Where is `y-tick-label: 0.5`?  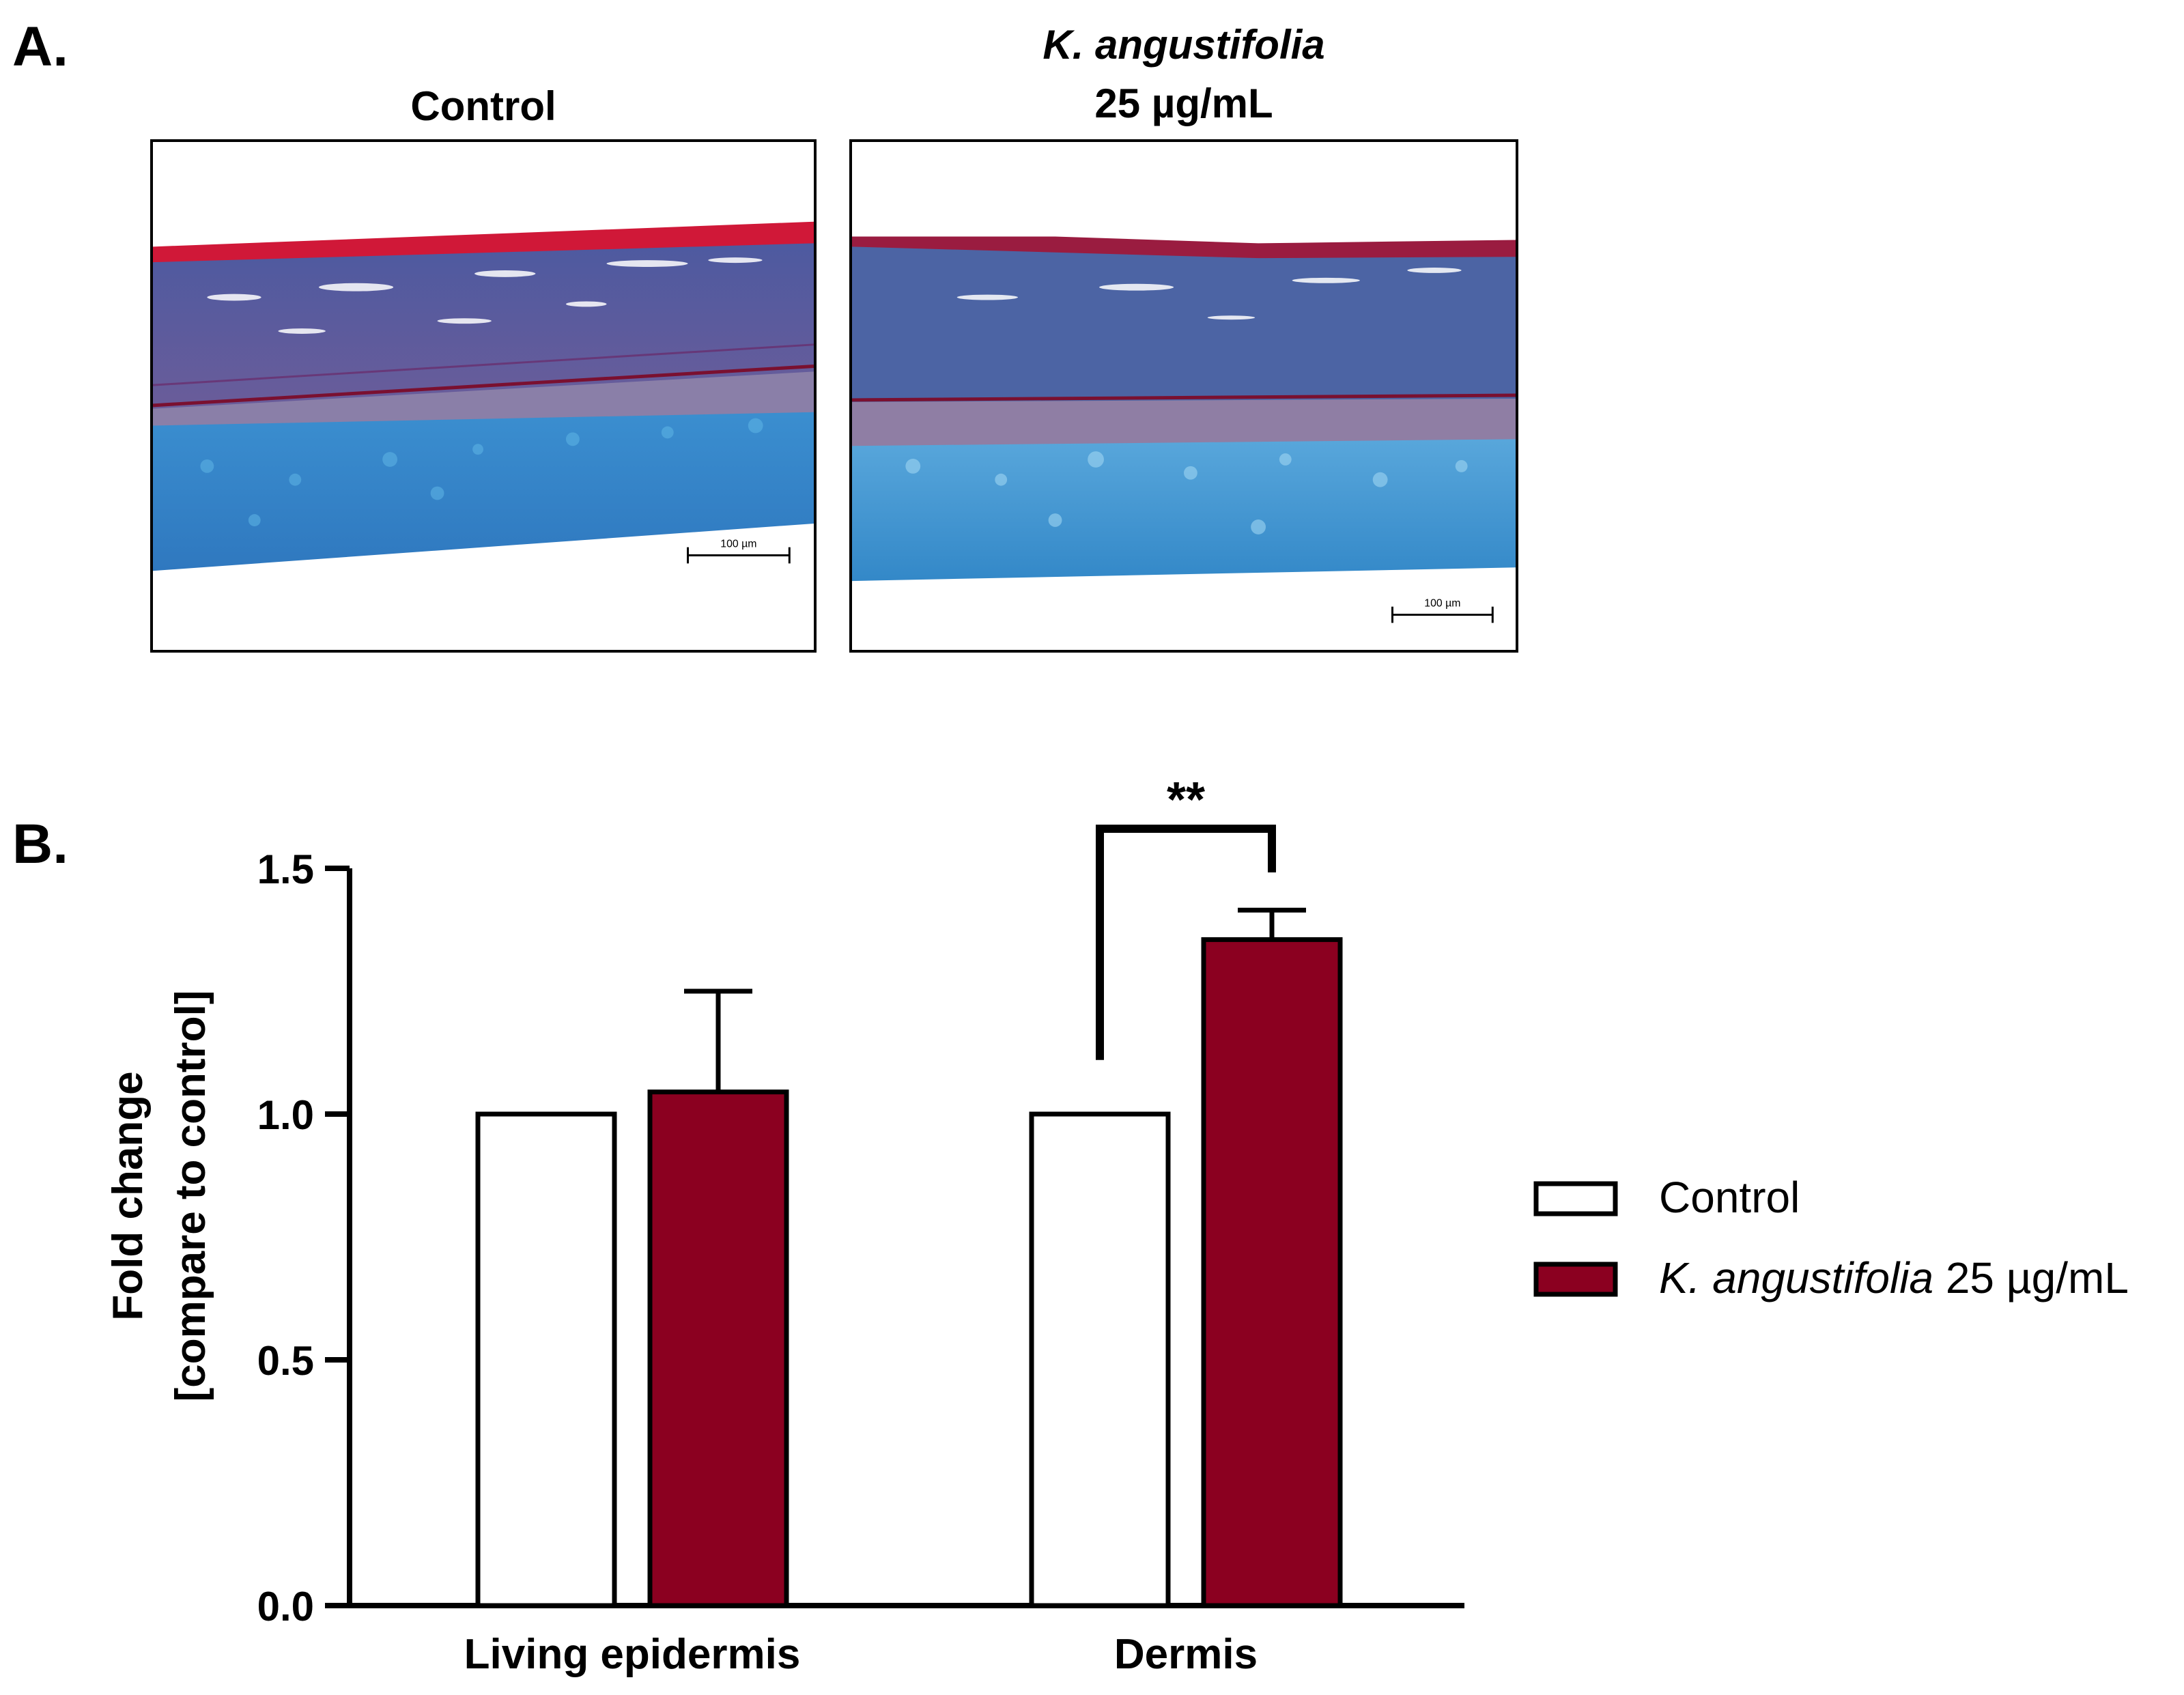
y-tick-label: 0.5 is located at coordinates (285, 1361).